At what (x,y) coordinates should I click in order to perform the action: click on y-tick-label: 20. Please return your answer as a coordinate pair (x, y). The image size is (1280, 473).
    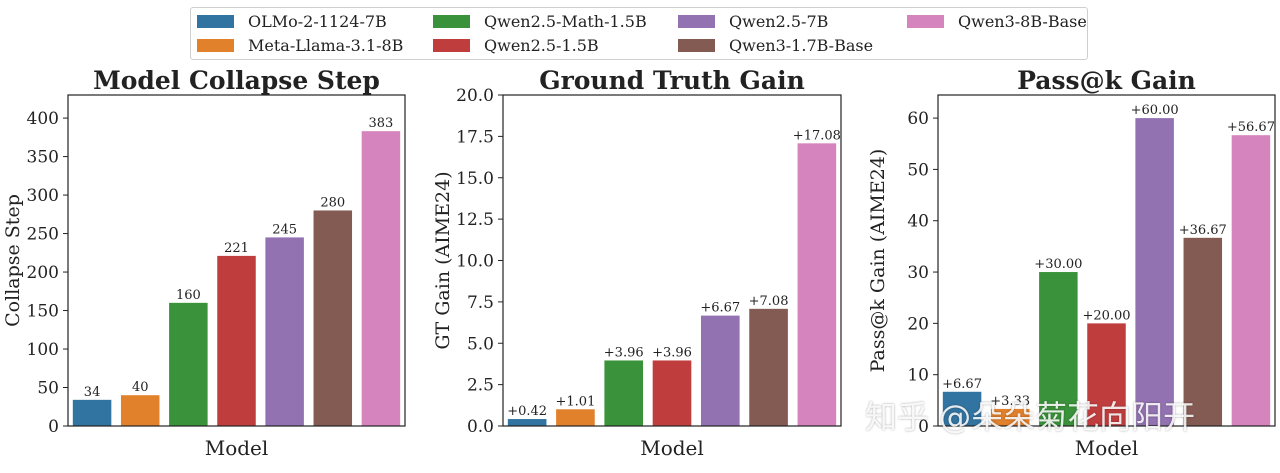
    Looking at the image, I should click on (918, 324).